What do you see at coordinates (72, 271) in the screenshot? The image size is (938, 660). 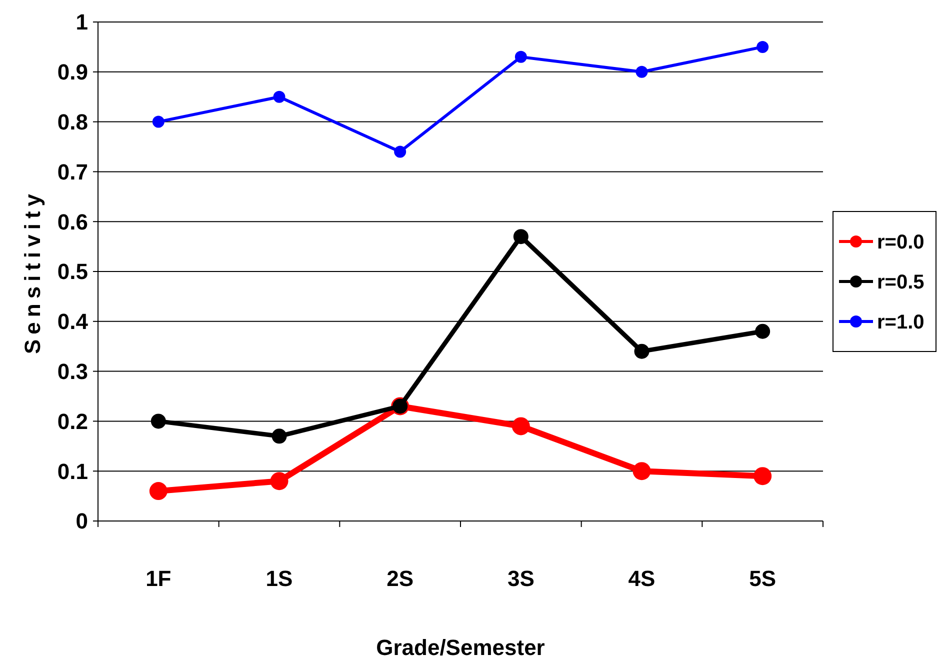 I see `y-tick-label: 0.5` at bounding box center [72, 271].